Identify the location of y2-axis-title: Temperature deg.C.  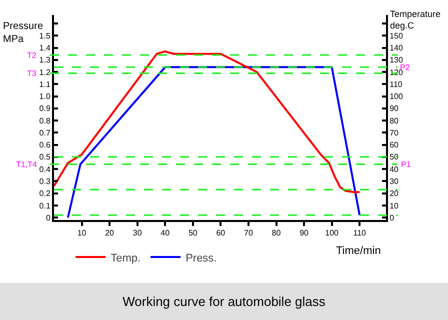
(415, 20).